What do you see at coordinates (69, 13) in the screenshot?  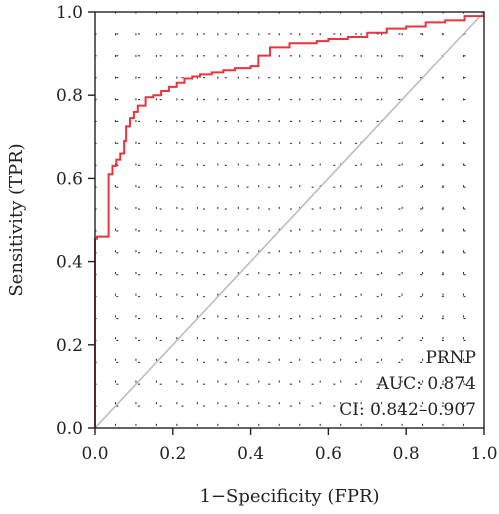 I see `y-tick-label: 1.0` at bounding box center [69, 13].